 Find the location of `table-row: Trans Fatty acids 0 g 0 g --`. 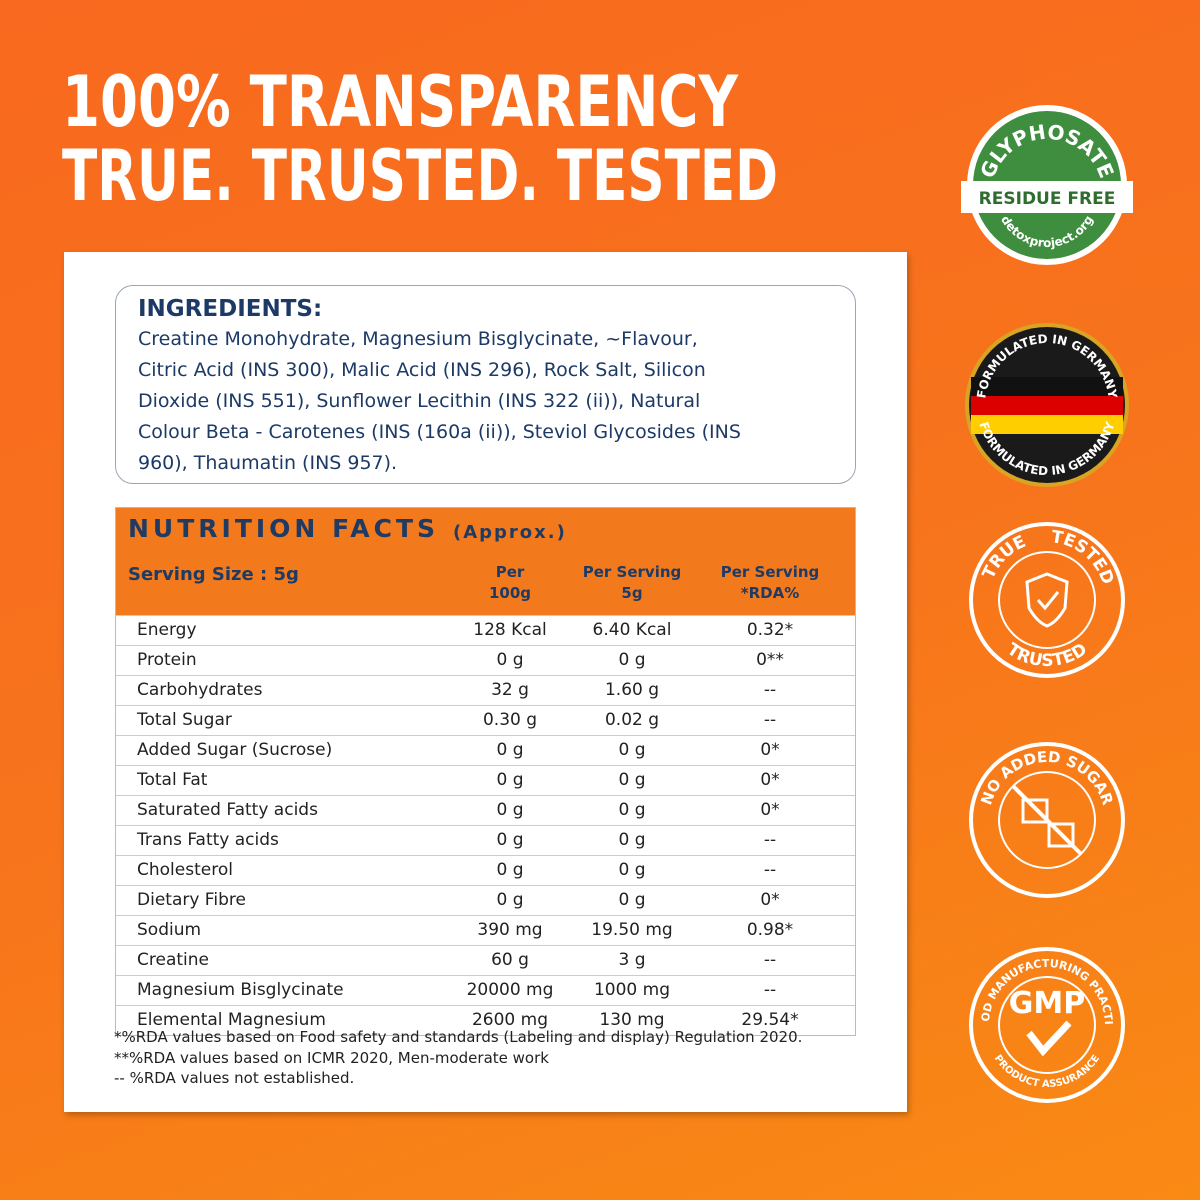

table-row: Trans Fatty acids 0 g 0 g -- is located at coordinates (485, 840).